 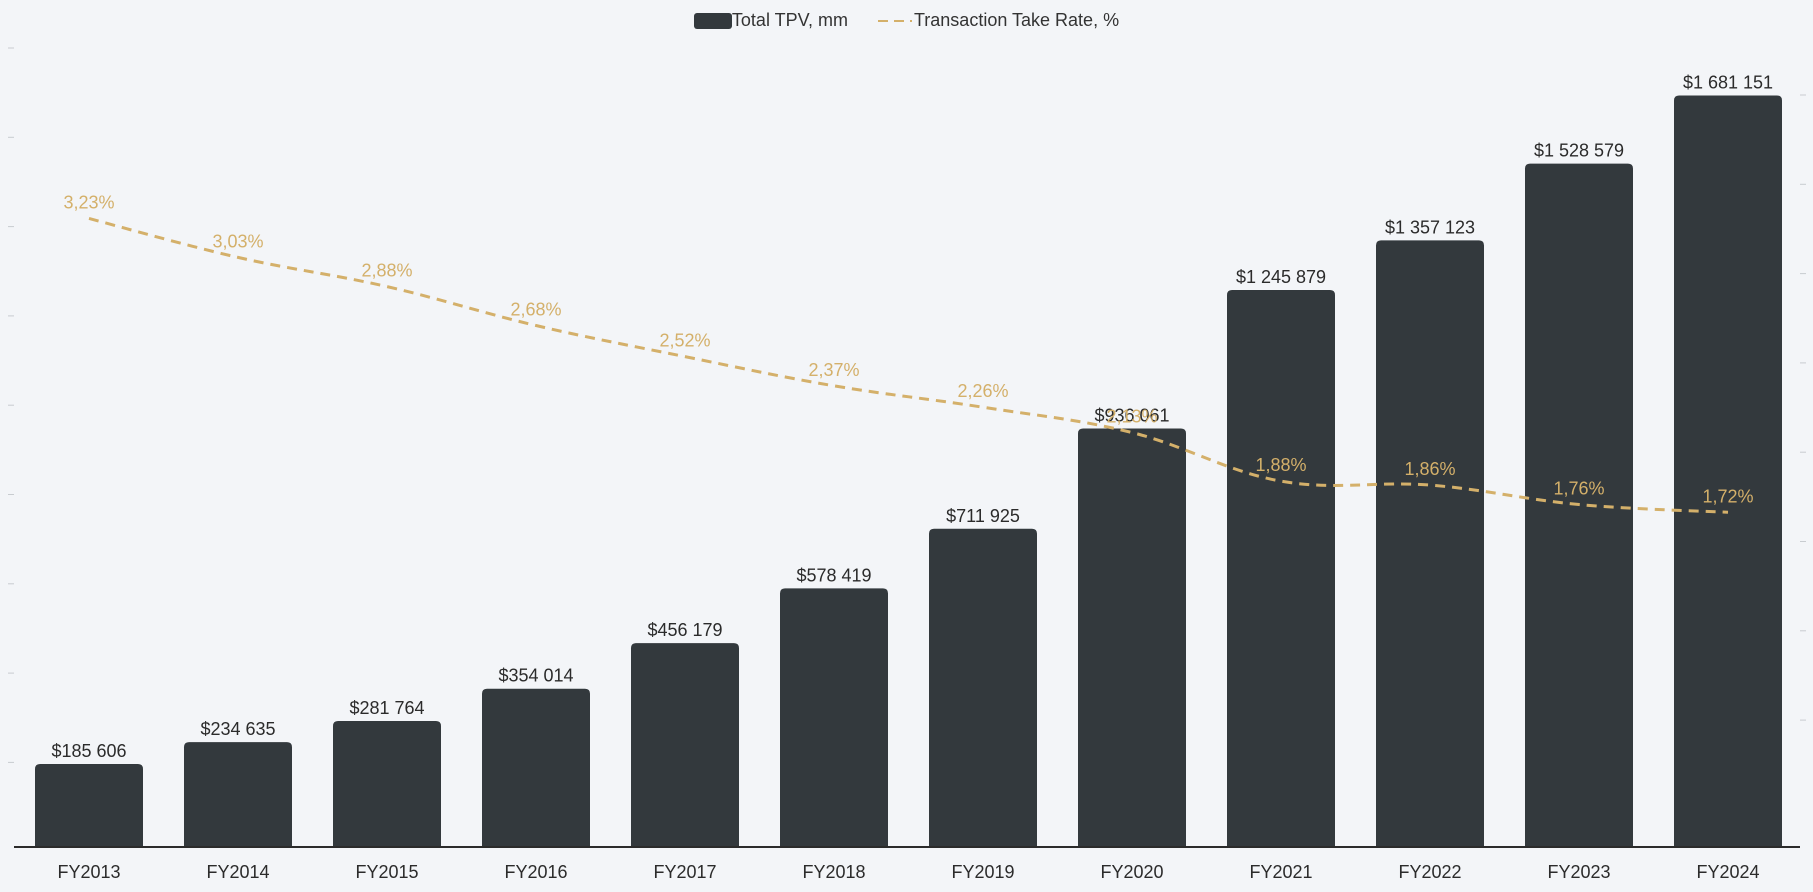 What do you see at coordinates (1281, 568) in the screenshot?
I see `bar-fy2021` at bounding box center [1281, 568].